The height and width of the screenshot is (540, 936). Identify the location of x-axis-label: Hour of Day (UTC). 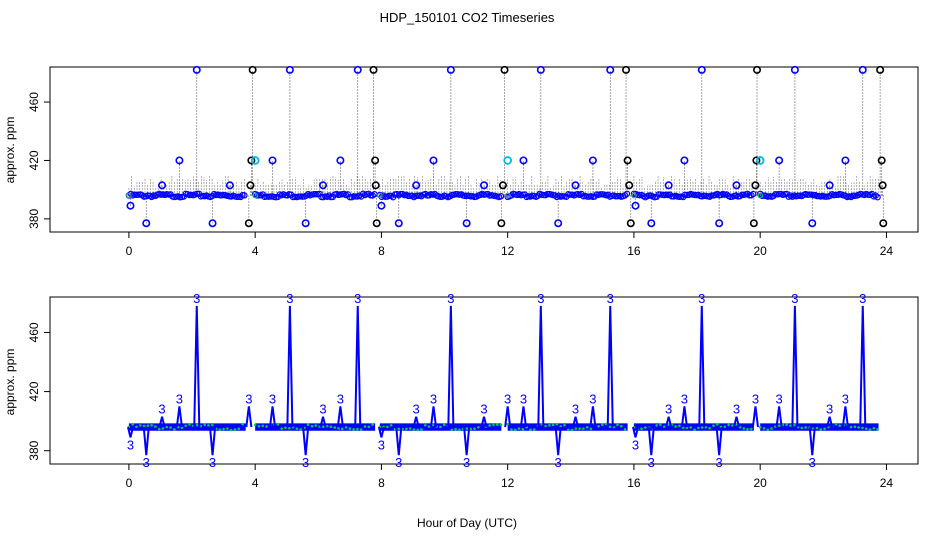
(467, 523).